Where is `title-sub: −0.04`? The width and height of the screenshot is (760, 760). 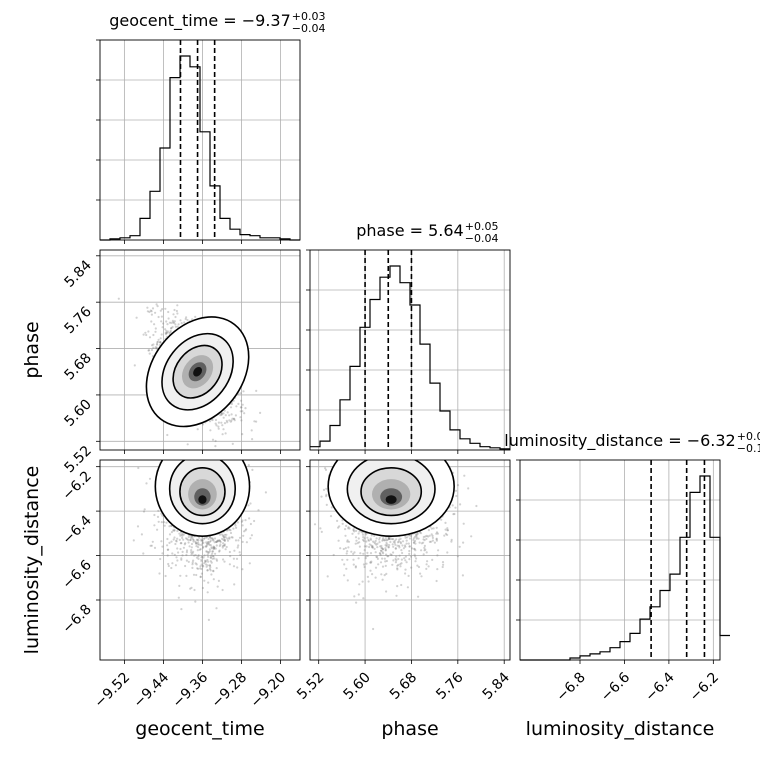
title-sub: −0.04 is located at coordinates (309, 28).